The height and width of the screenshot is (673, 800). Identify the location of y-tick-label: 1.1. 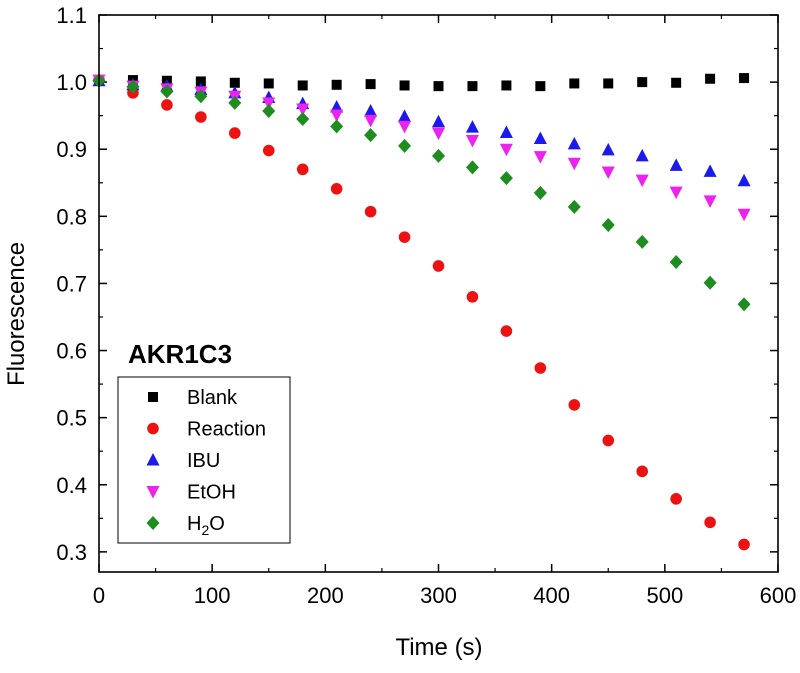
(71, 15).